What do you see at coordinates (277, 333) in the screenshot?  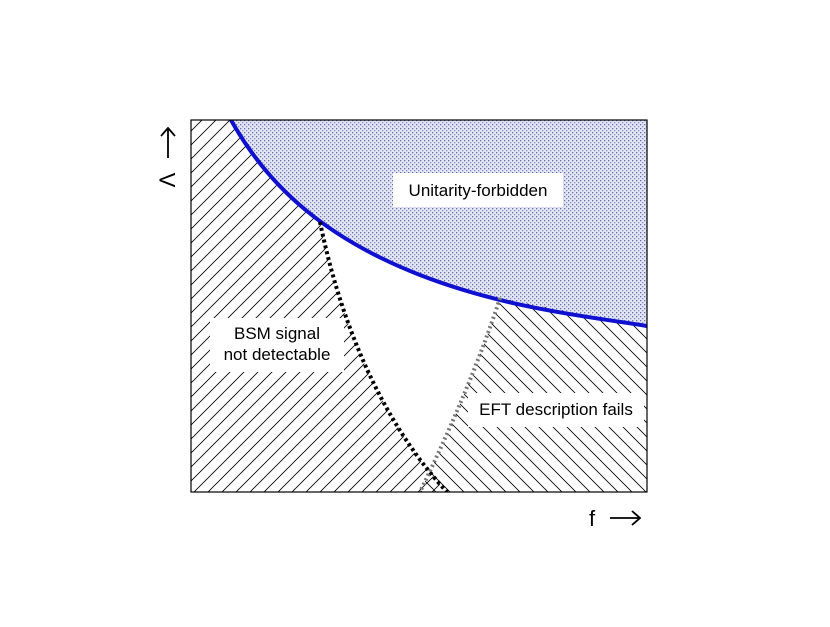 I see `bsm-label: BSM signal` at bounding box center [277, 333].